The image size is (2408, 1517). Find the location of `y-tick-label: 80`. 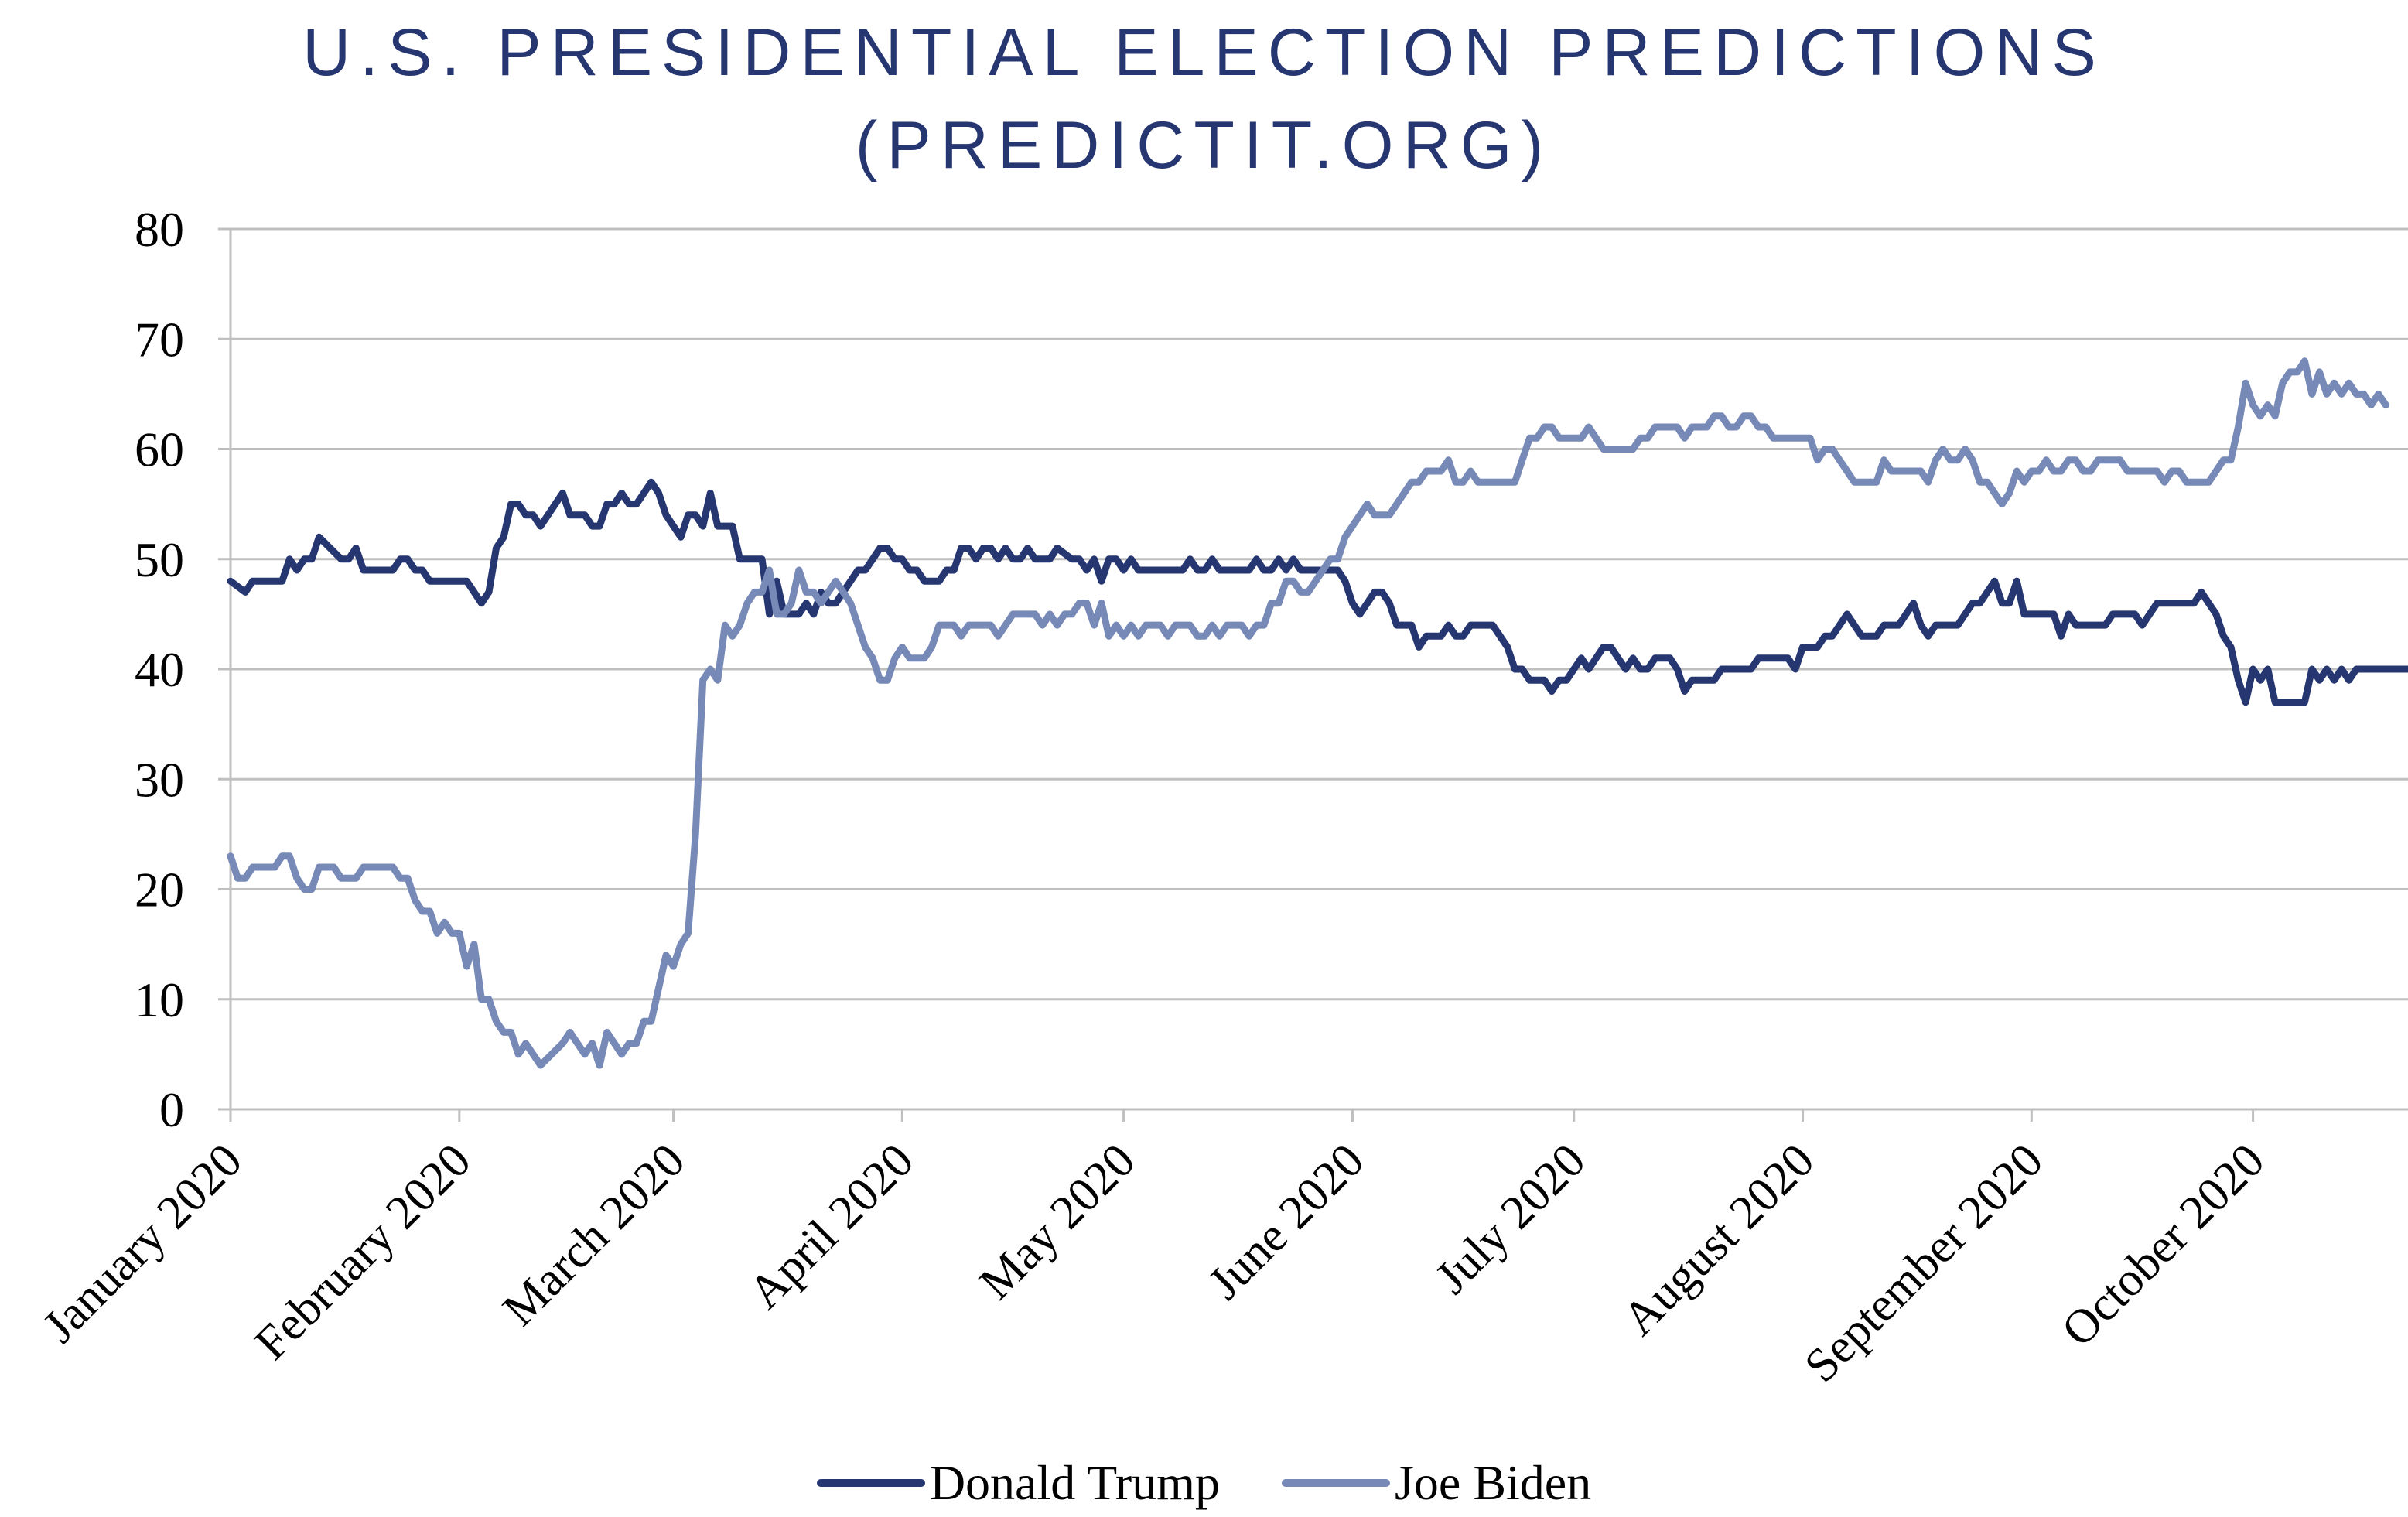

y-tick-label: 80 is located at coordinates (159, 230).